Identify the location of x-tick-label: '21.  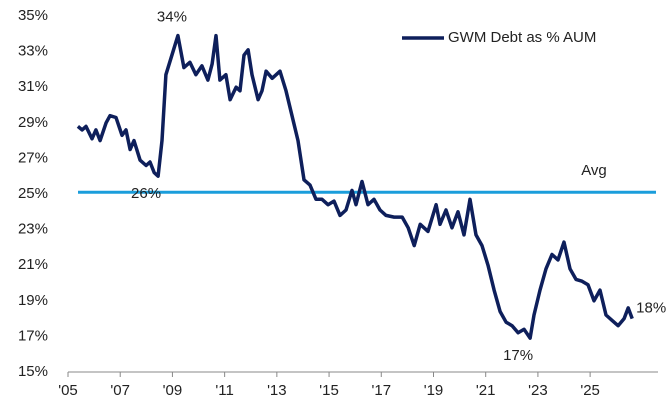
(486, 390).